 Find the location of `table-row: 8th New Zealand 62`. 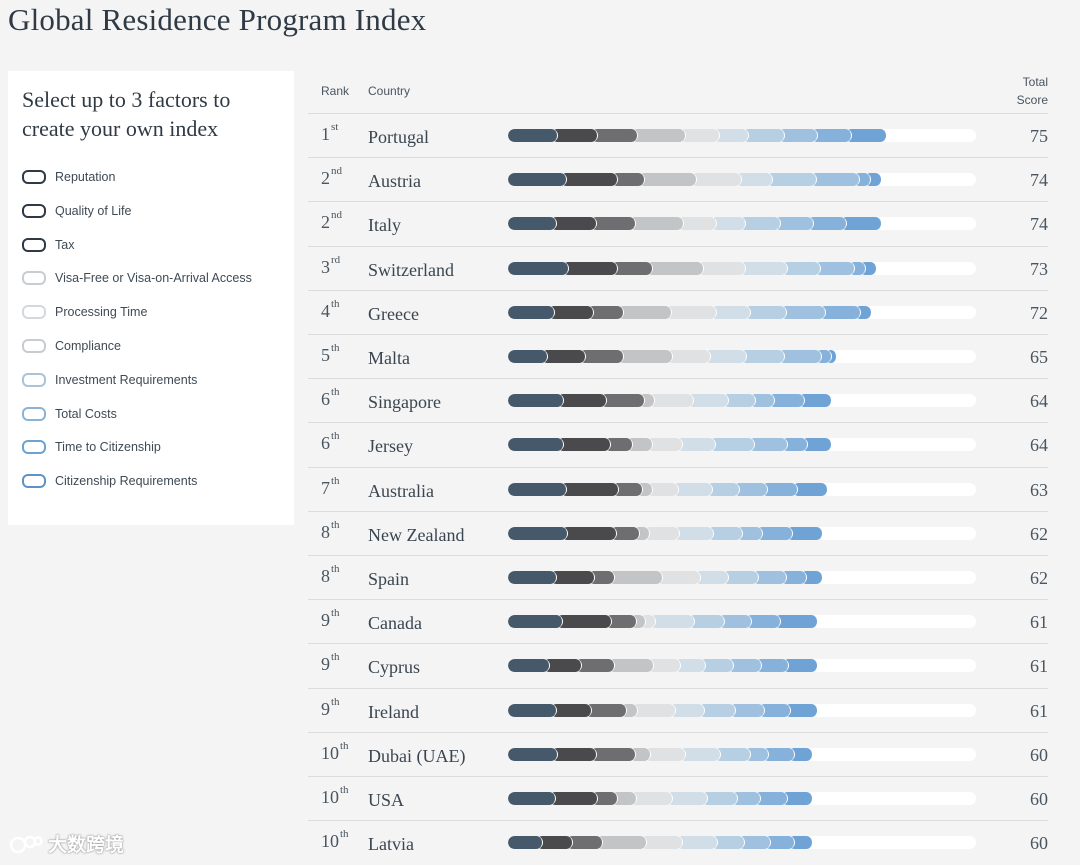

table-row: 8th New Zealand 62 is located at coordinates (678, 533).